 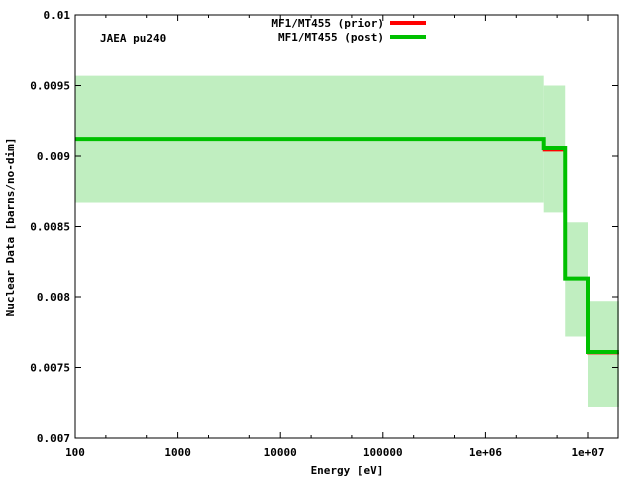 What do you see at coordinates (50, 227) in the screenshot?
I see `y-tick-label: 0.0085` at bounding box center [50, 227].